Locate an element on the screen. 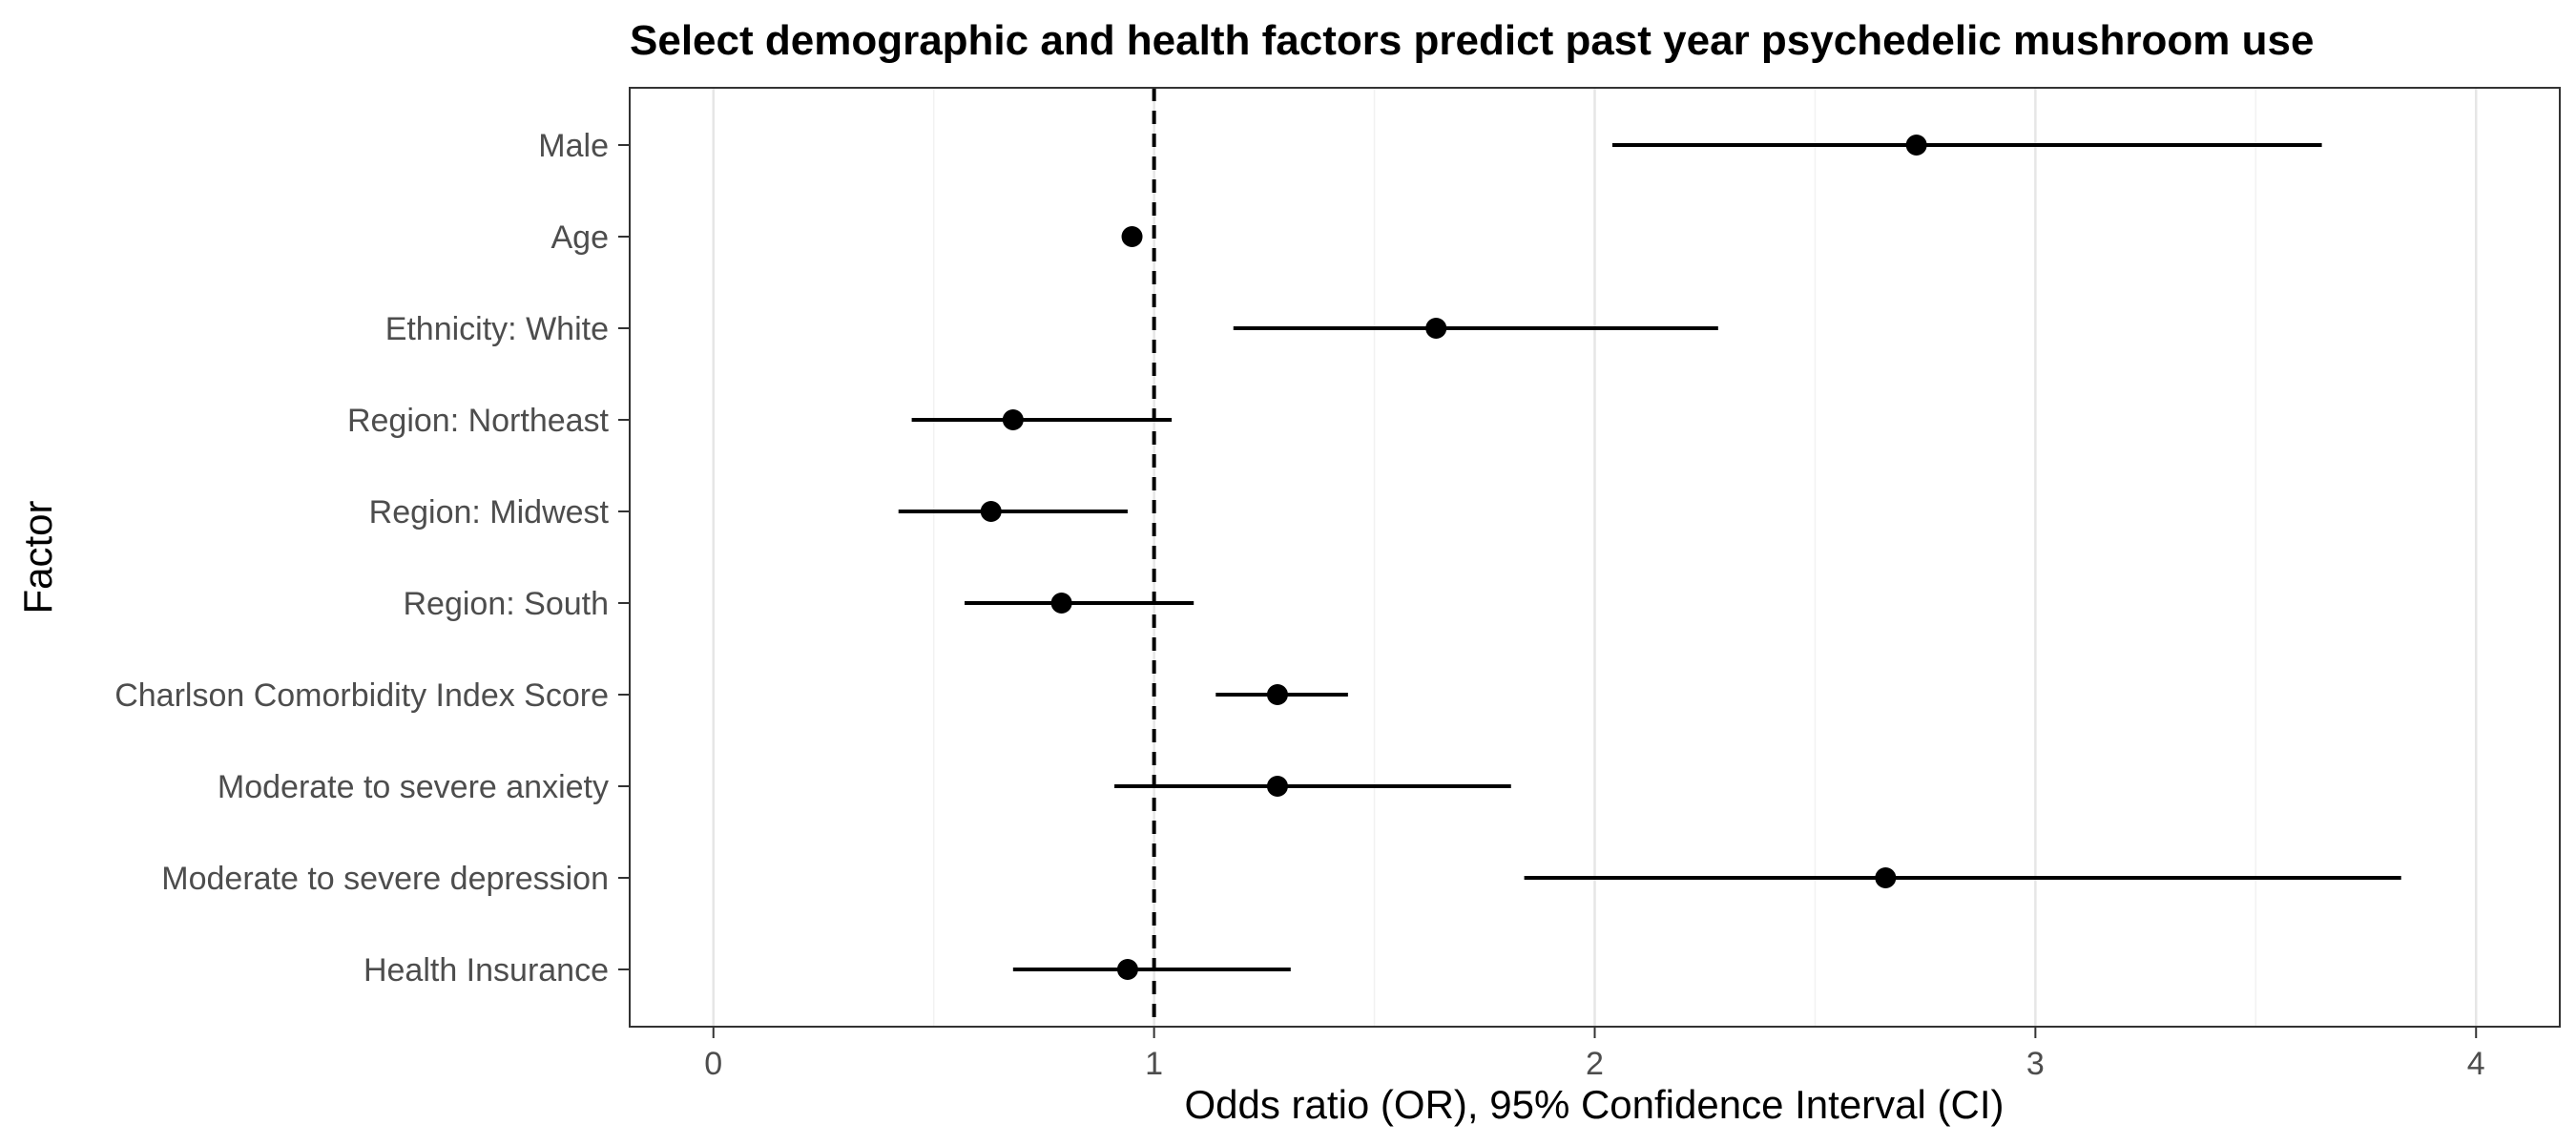 This screenshot has height=1145, width=2576. x-tick-label: 3 is located at coordinates (2035, 1064).